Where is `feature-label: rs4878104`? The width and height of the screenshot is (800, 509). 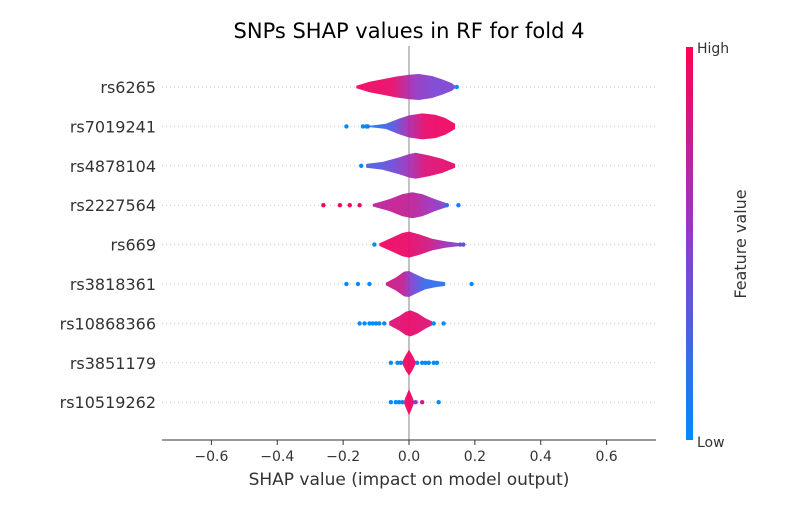
feature-label: rs4878104 is located at coordinates (113, 166).